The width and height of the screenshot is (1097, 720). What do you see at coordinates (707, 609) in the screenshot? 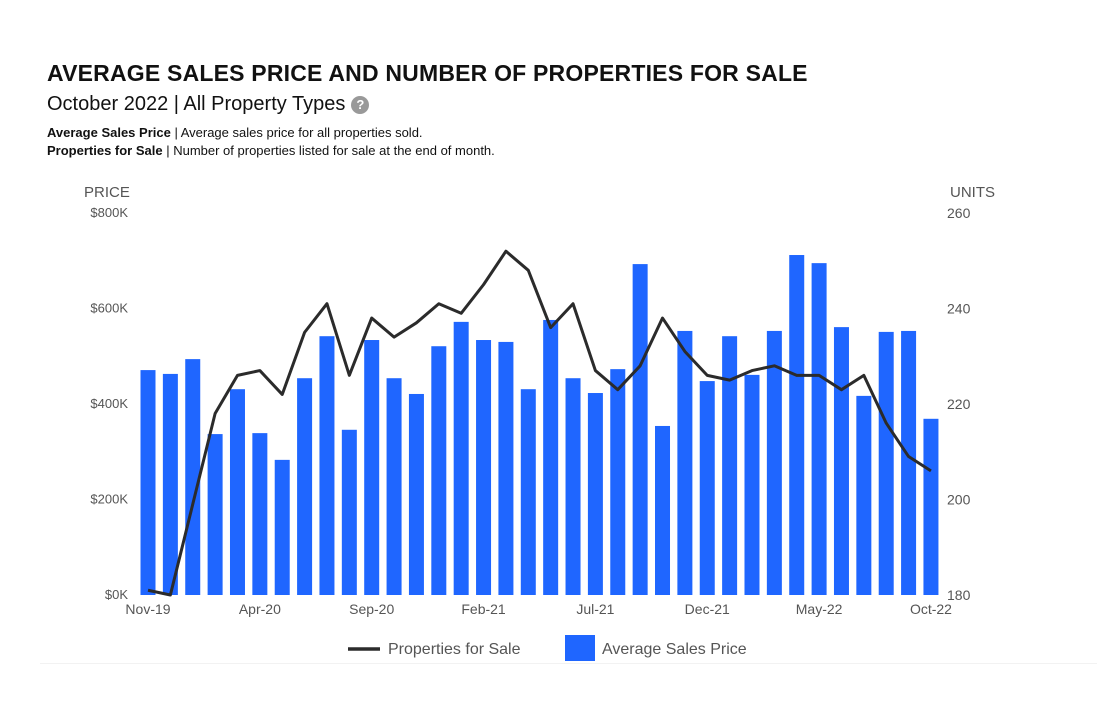
I see `x-tick-label: Dec-21` at bounding box center [707, 609].